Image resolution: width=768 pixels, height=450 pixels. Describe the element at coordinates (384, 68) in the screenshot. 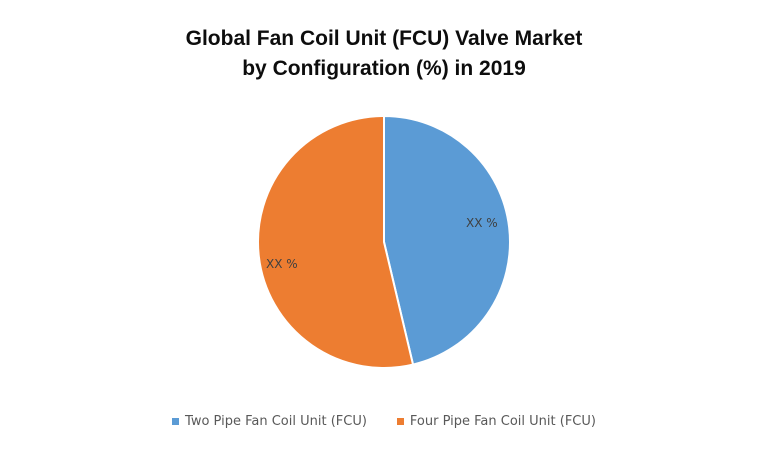

I see `chart-title-line2: by Configuration (%) in 2019` at that location.